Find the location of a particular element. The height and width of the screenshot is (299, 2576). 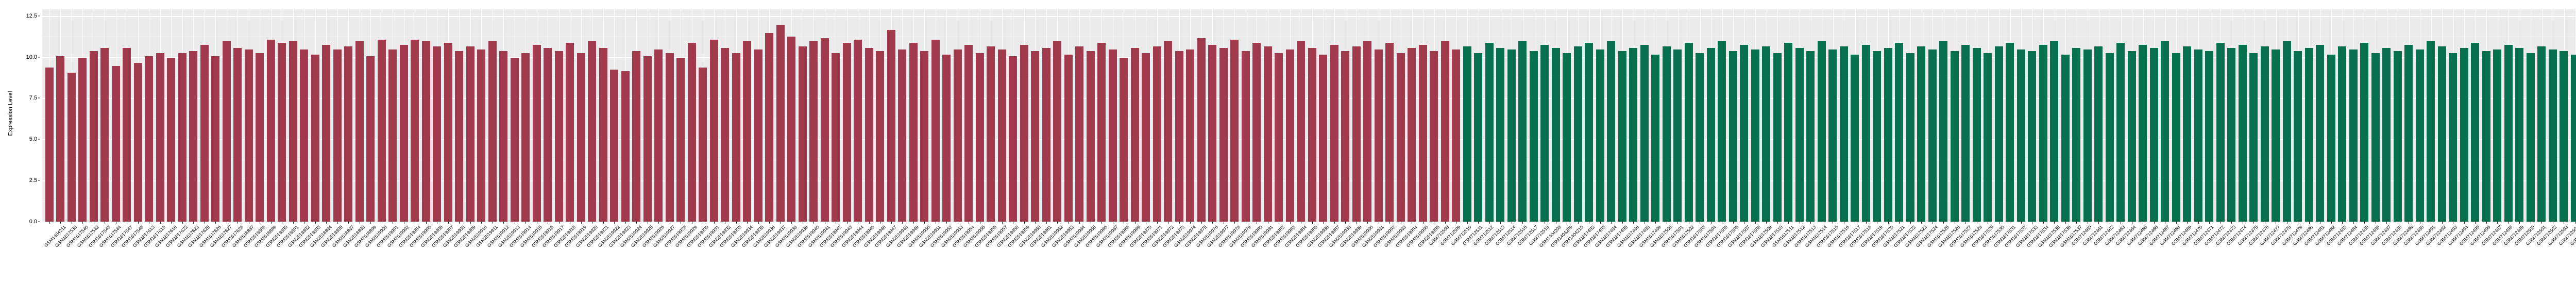

x-axis-label-slot: GSM1617504 is located at coordinates (1705, 260).